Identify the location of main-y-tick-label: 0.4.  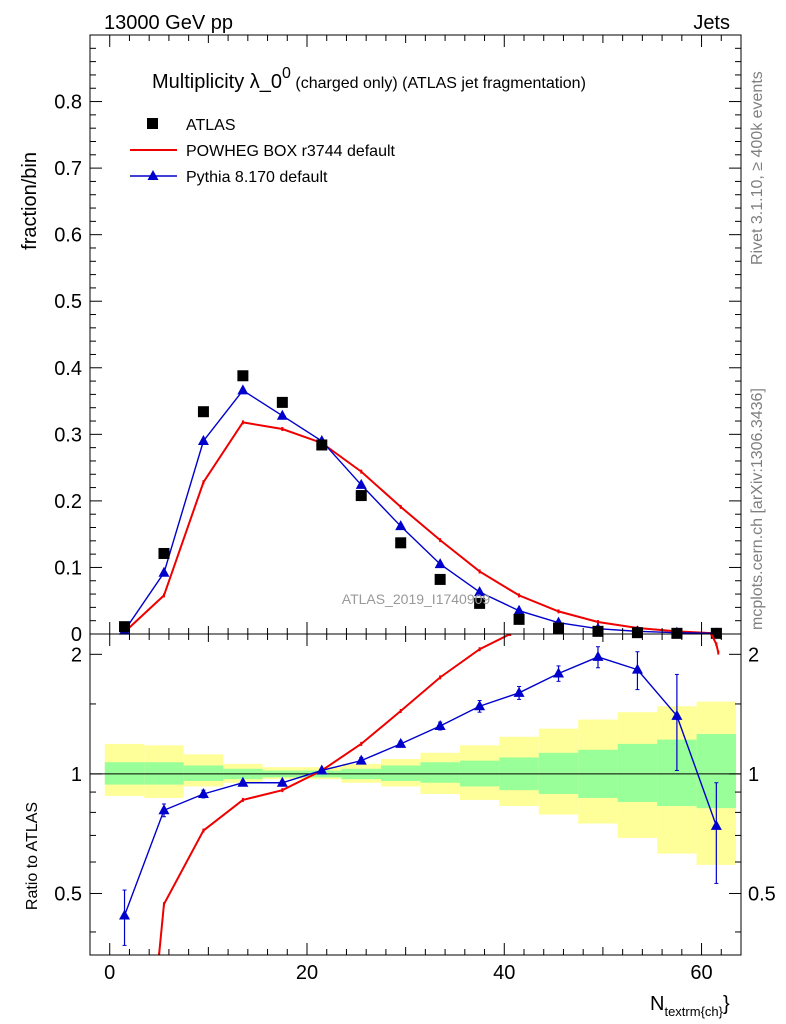
(68, 369).